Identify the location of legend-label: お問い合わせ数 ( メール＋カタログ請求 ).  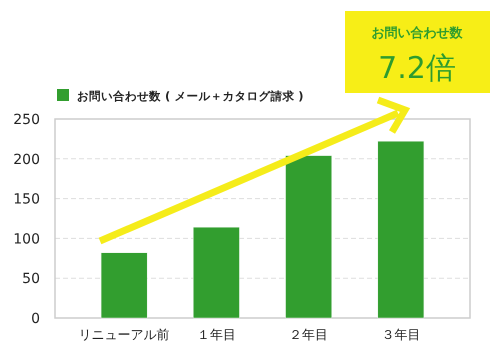
(190, 96).